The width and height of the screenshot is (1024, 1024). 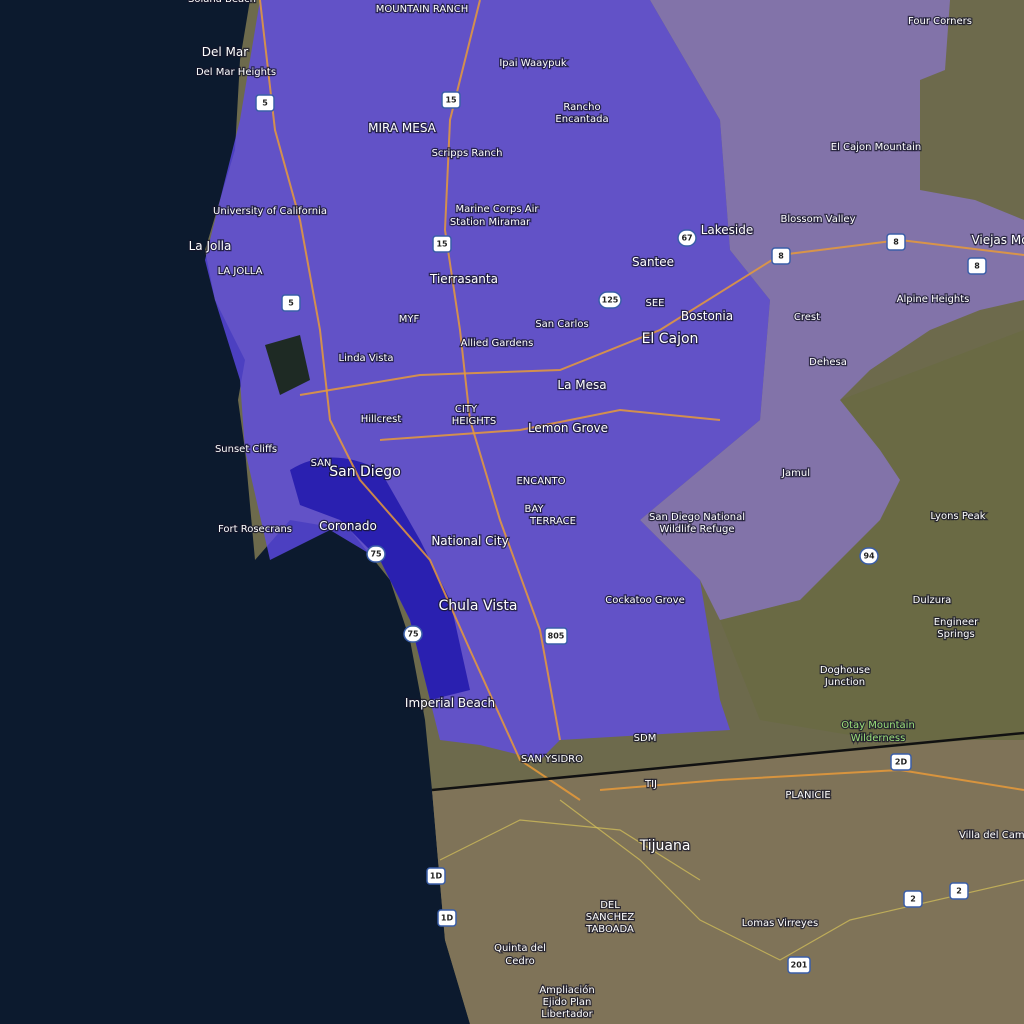 I want to click on place-label: Dulzura, so click(x=932, y=600).